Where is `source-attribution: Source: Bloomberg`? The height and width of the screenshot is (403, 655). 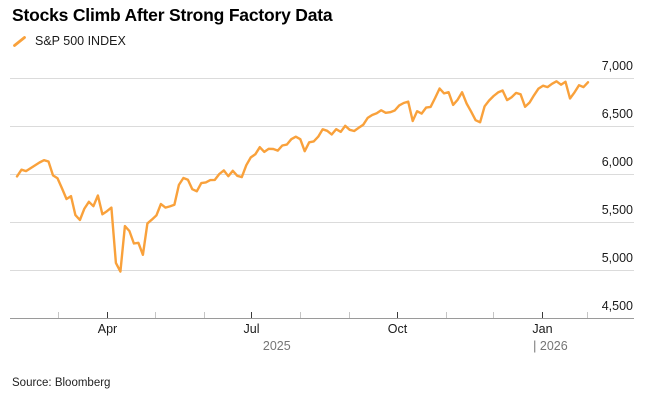 source-attribution: Source: Bloomberg is located at coordinates (61, 383).